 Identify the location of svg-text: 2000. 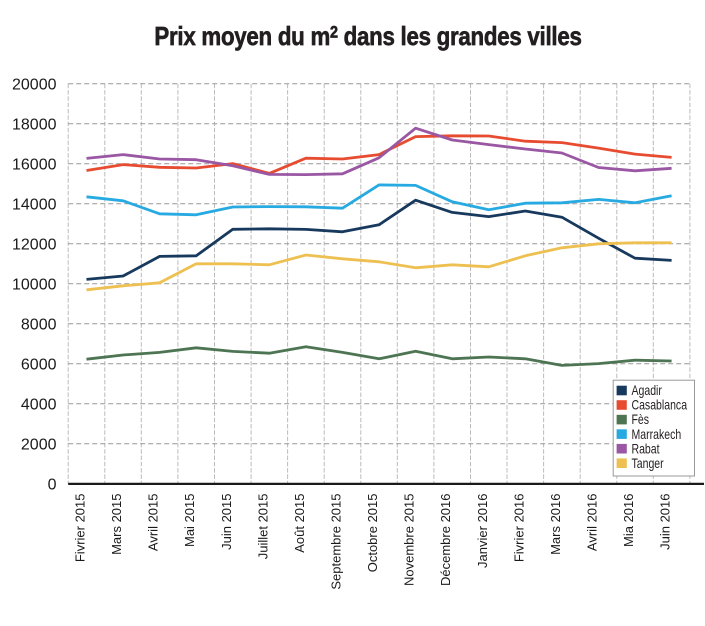
(39, 444).